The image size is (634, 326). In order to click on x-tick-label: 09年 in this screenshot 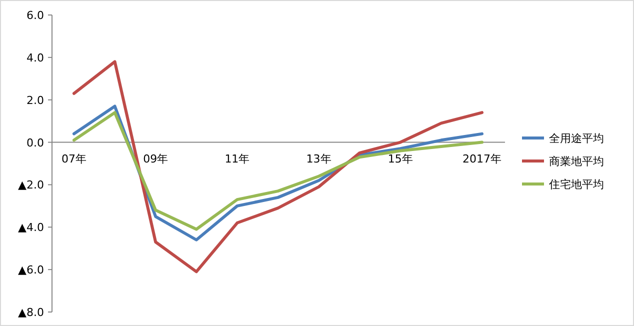, I will do `click(155, 159)`.